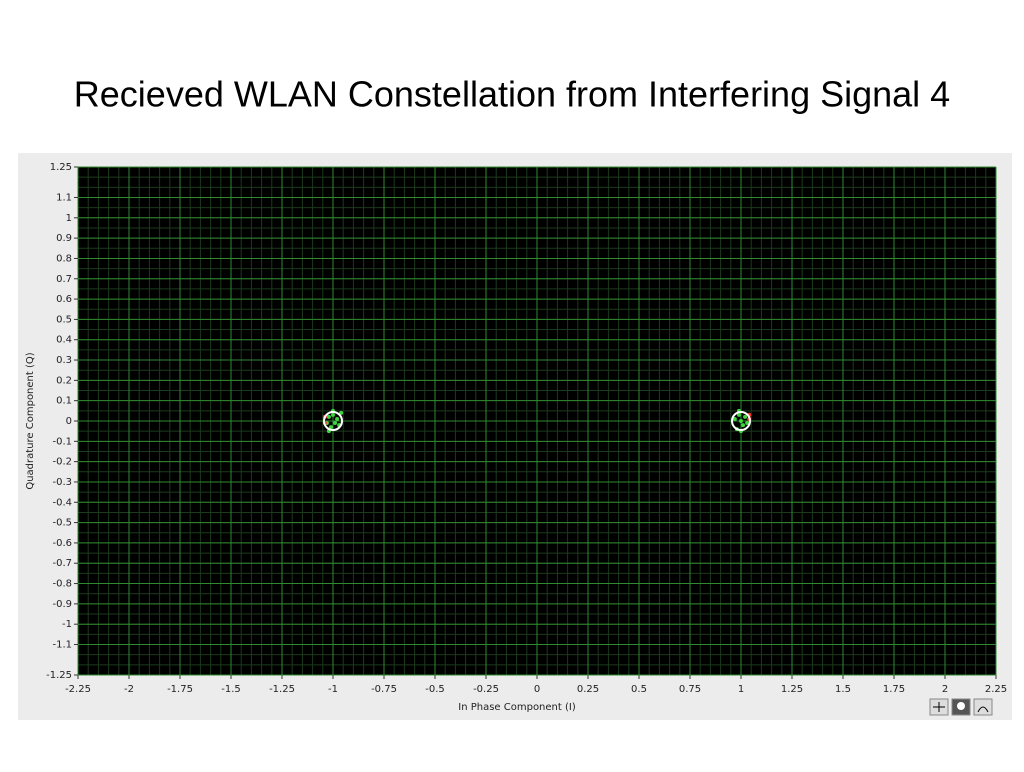  Describe the element at coordinates (333, 689) in the screenshot. I see `x-tick-label: -1` at that location.